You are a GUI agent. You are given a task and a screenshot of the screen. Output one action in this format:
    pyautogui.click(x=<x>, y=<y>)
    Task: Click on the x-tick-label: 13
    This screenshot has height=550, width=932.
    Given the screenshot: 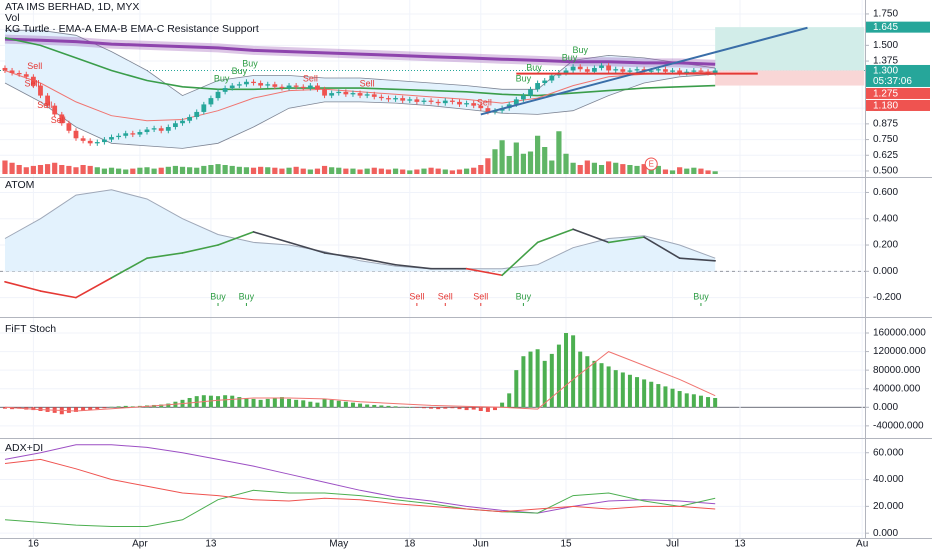 What is the action you would take?
    pyautogui.click(x=740, y=544)
    